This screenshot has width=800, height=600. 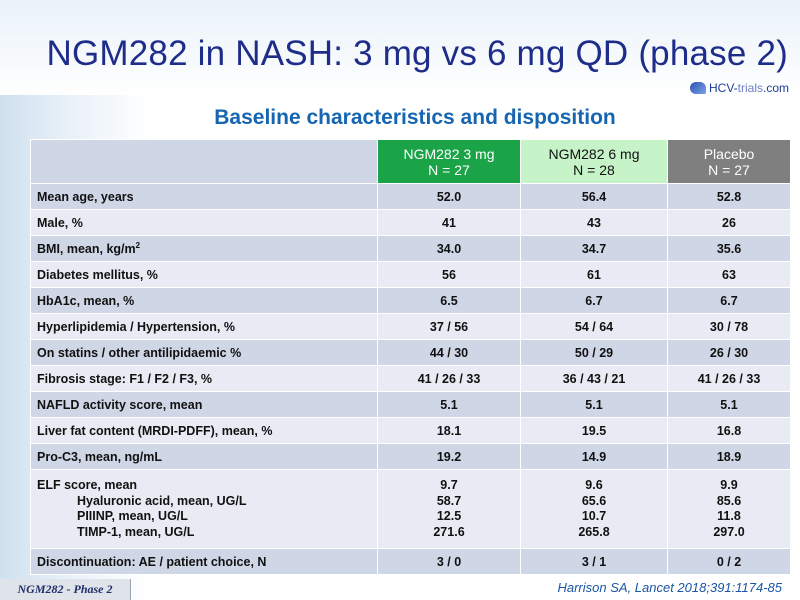 I want to click on row-label: NAFLD activity score, mean, so click(x=204, y=404).